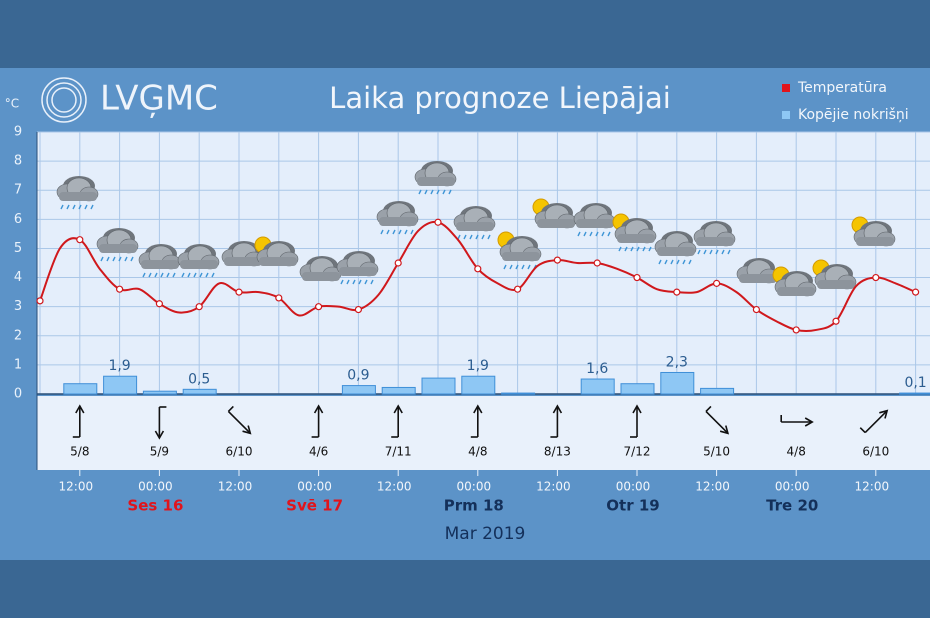 This screenshot has width=930, height=618. I want to click on wind-label: 5/10, so click(716, 452).